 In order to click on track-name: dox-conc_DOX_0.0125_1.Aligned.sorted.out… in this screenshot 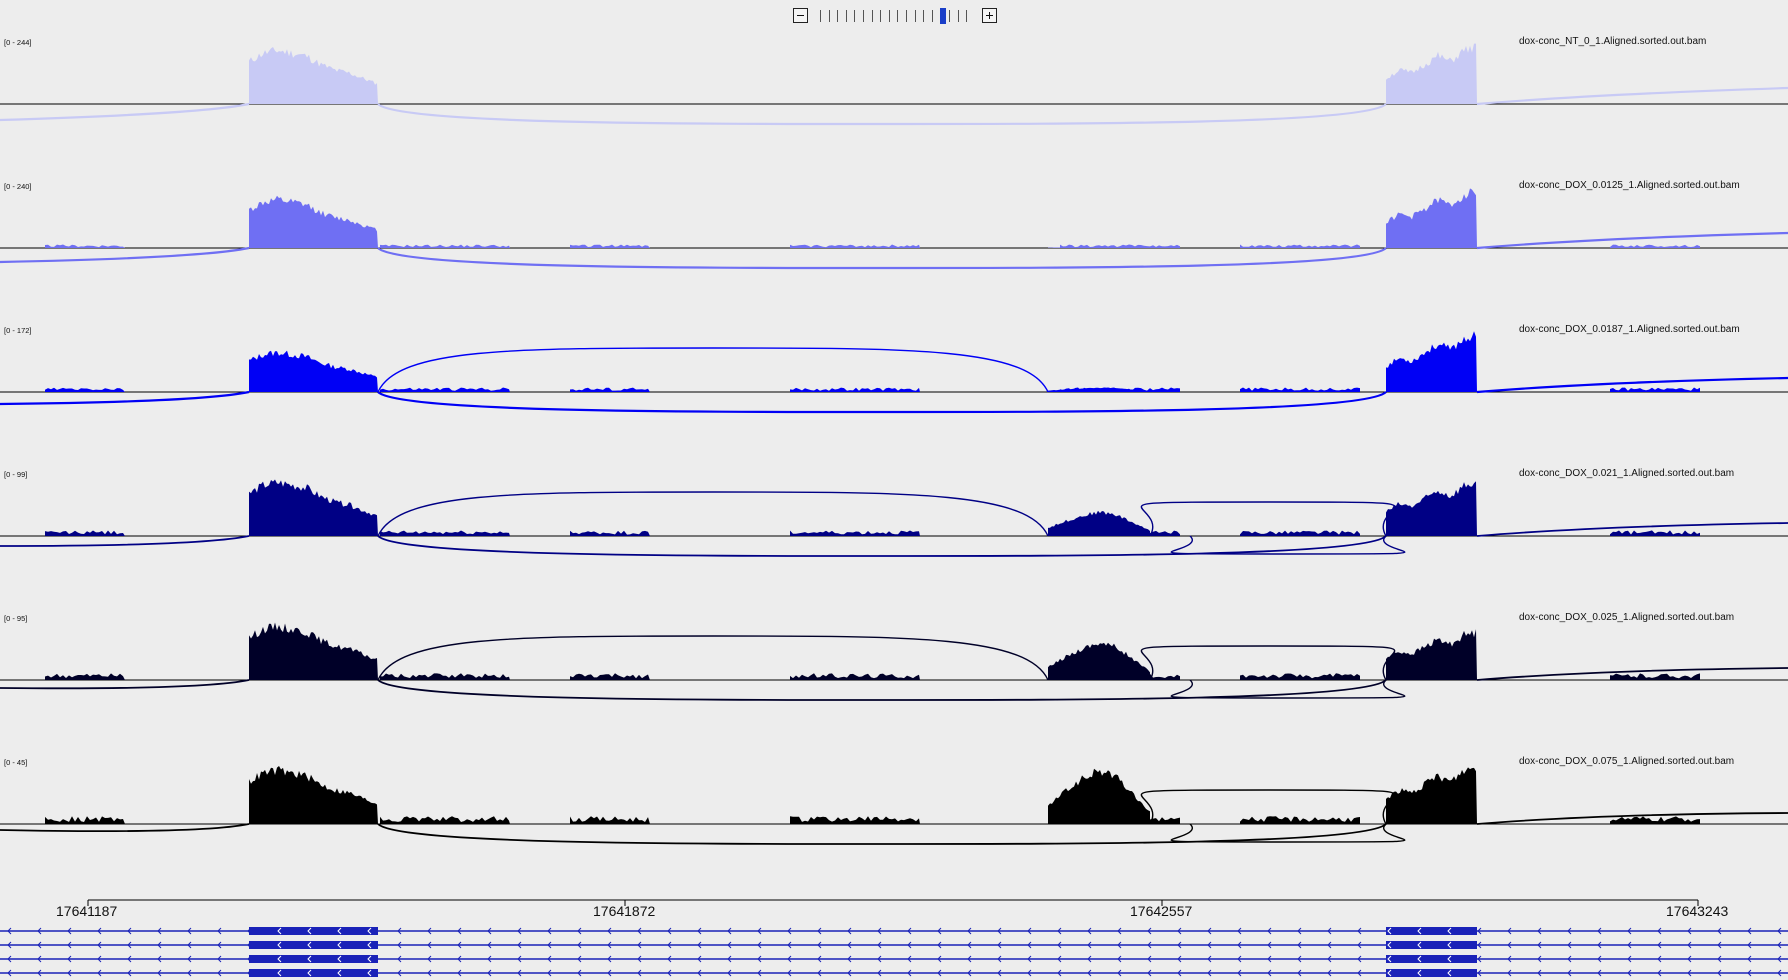, I will do `click(1629, 185)`.